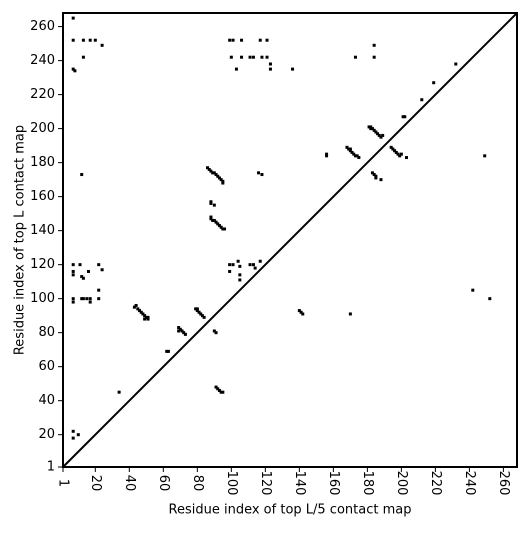  I want to click on x-tick-label: 80, so click(197, 483).